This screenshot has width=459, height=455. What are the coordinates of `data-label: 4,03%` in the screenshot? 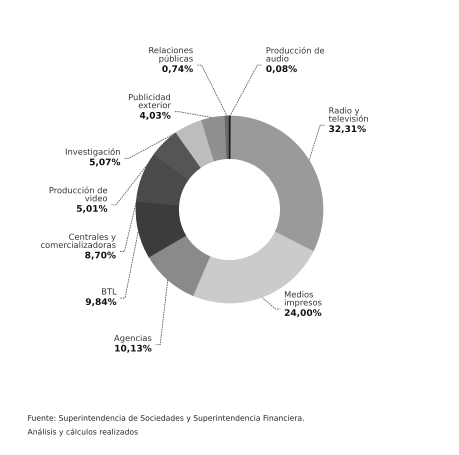 It's located at (155, 116).